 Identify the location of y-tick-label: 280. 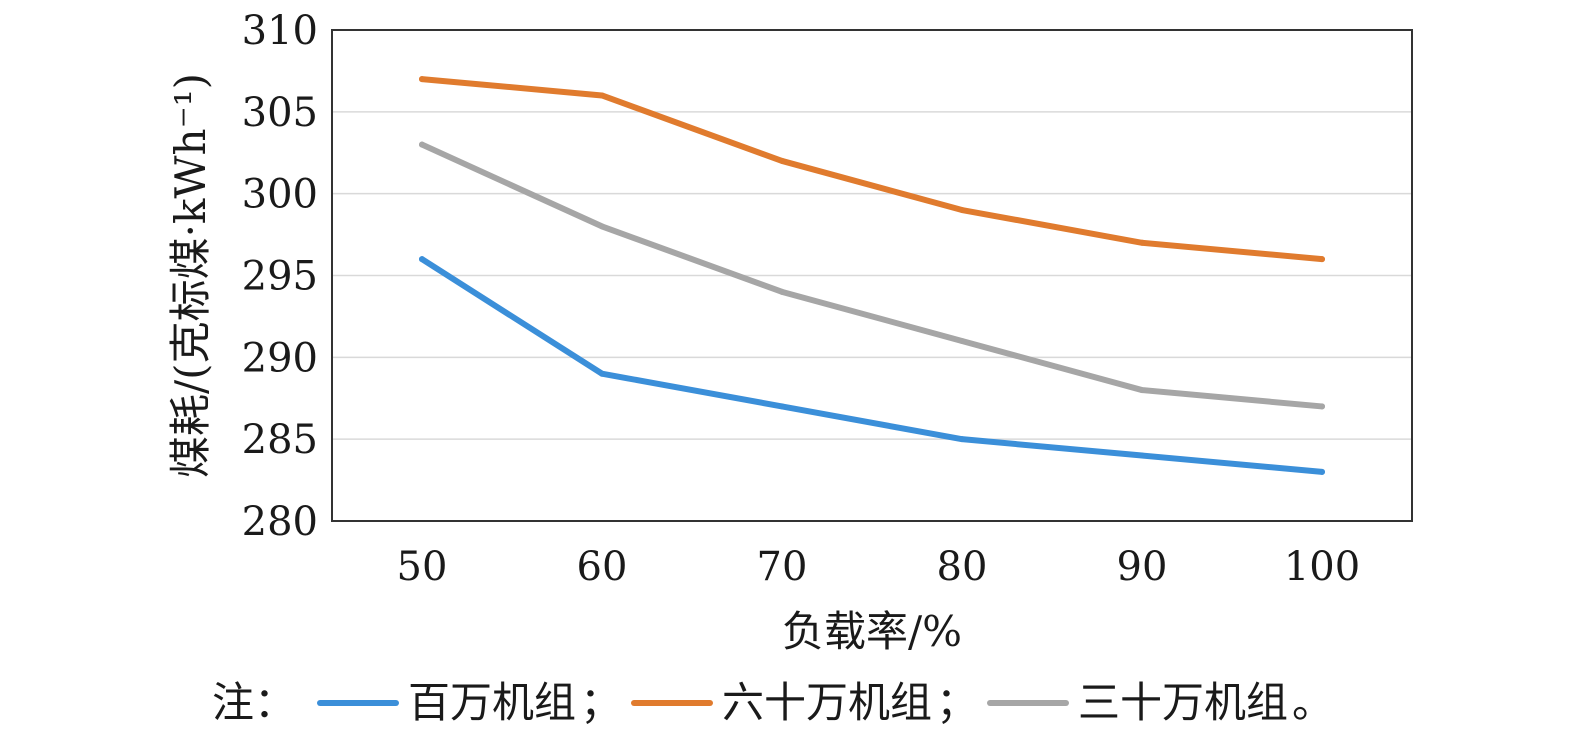
(280, 522).